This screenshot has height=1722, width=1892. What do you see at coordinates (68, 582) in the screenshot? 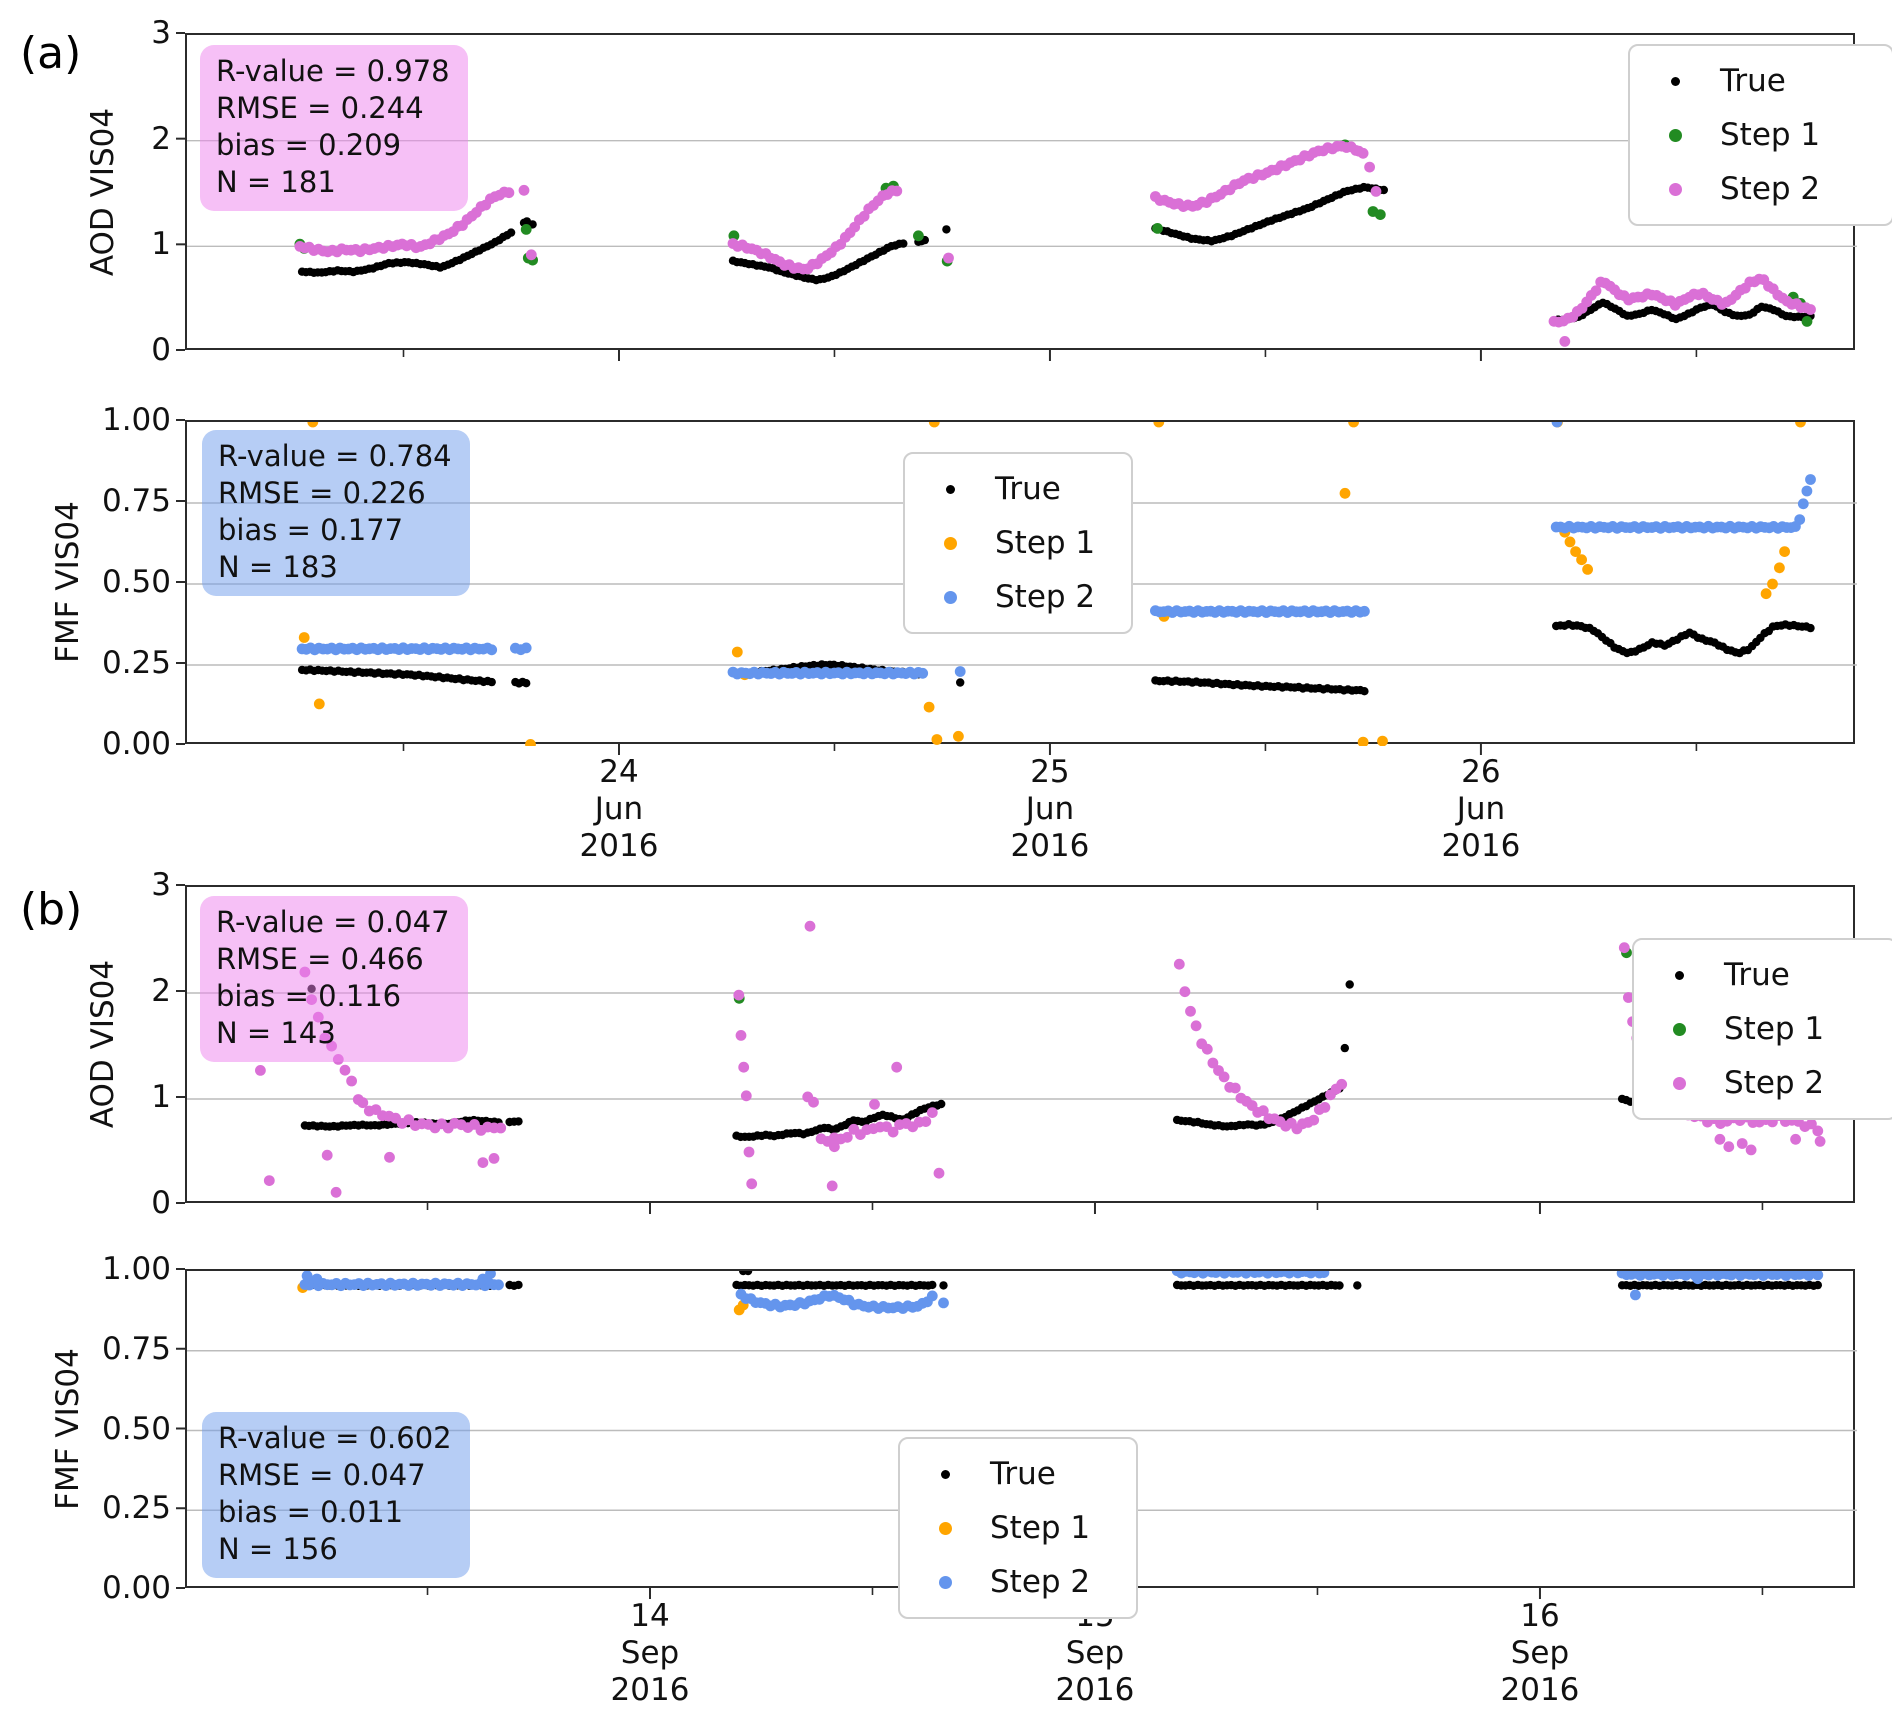
I see `a_fmf-ylabel: FMF VIS04` at bounding box center [68, 582].